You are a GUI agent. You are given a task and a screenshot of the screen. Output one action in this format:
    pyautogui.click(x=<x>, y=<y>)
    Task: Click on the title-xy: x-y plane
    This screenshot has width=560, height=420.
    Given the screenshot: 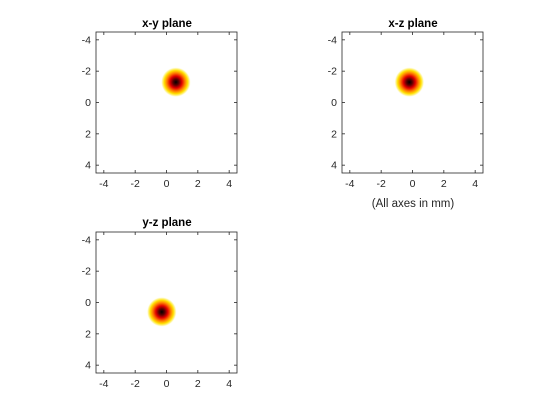 What is the action you would take?
    pyautogui.click(x=167, y=24)
    